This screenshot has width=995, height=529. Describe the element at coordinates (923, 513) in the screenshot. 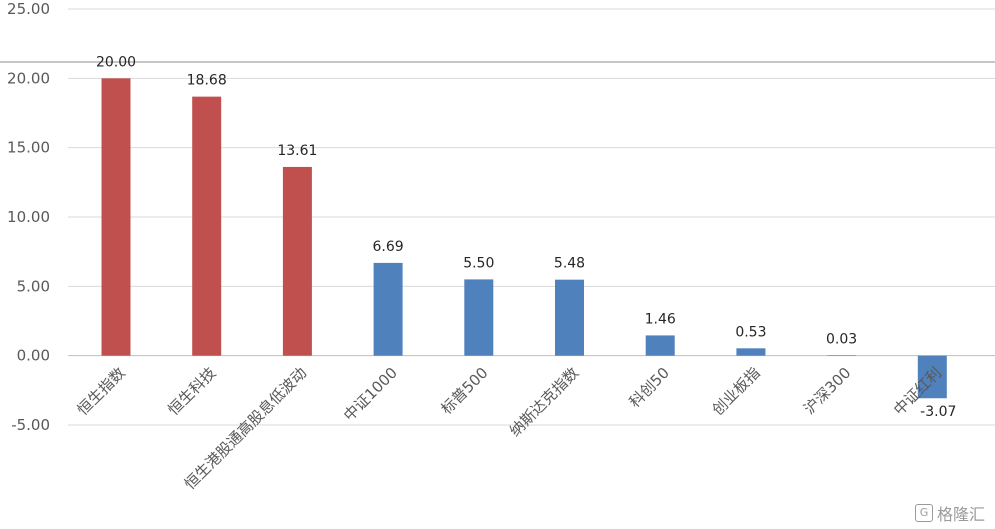

I see `watermark-logo-icon: G` at that location.